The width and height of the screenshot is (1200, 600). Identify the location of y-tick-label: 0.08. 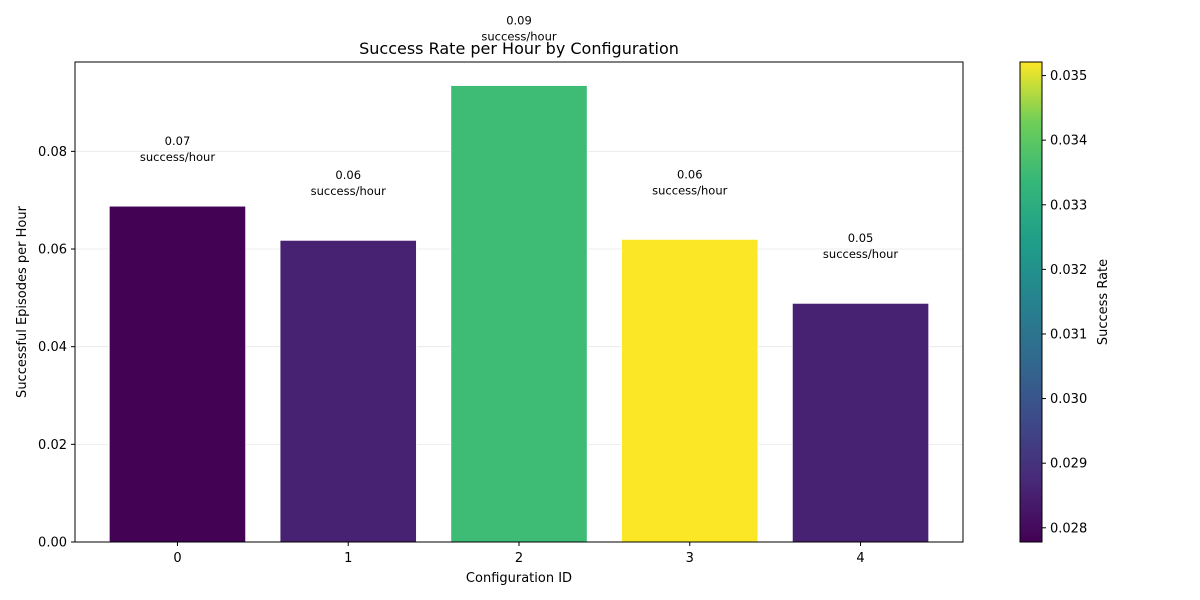
(52, 152).